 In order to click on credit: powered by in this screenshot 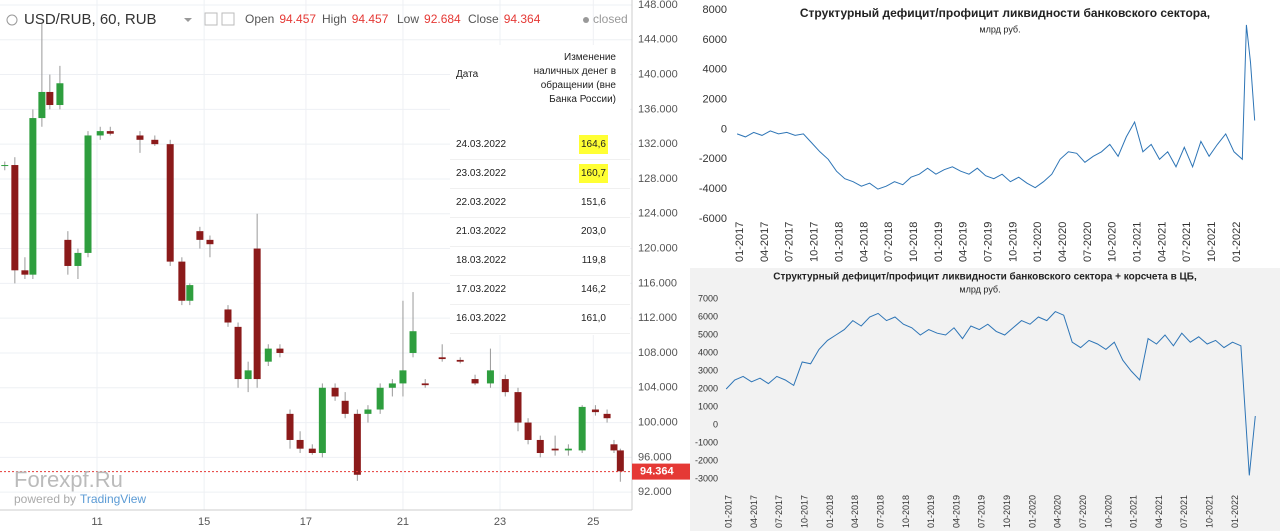, I will do `click(45, 499)`.